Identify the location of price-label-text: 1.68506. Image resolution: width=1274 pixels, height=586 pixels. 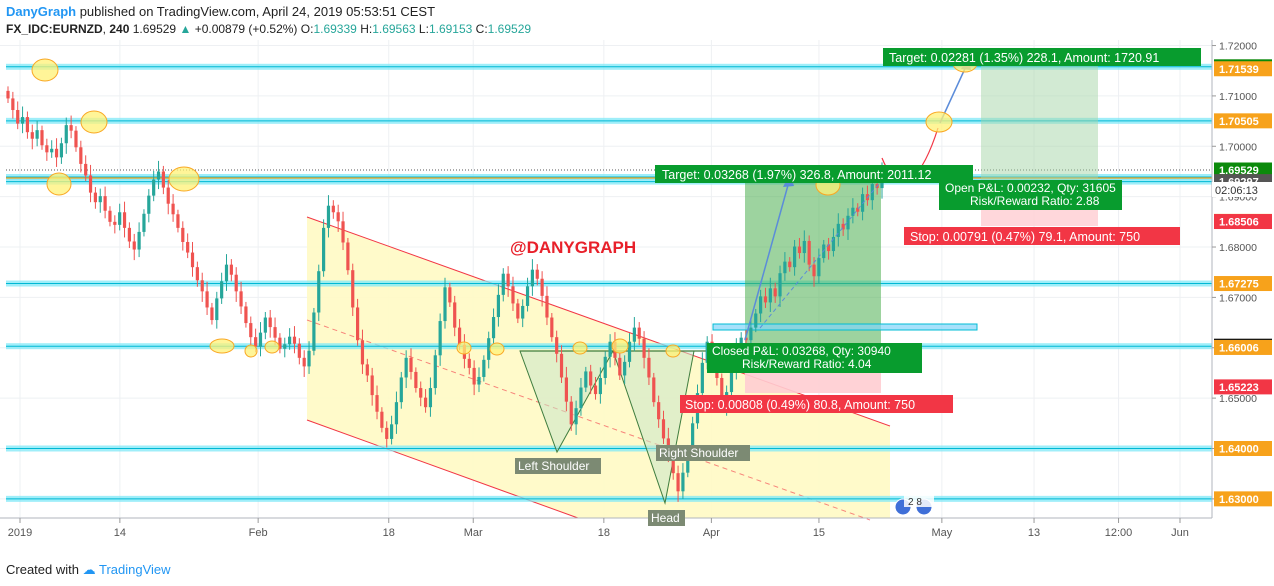
(1239, 223).